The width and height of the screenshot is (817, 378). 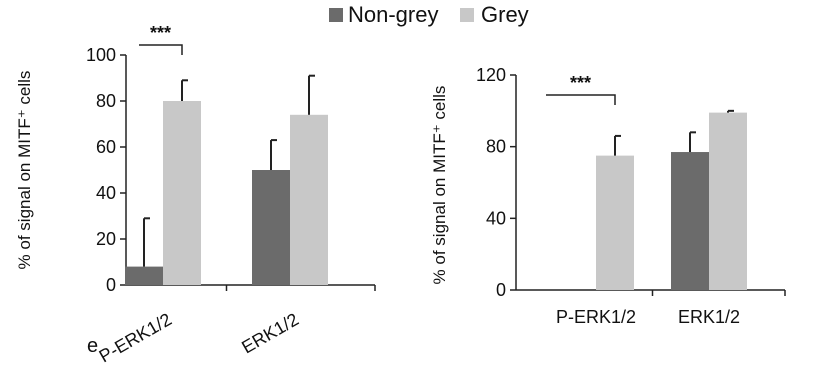 I want to click on y-tick-label: 100, so click(x=101, y=55).